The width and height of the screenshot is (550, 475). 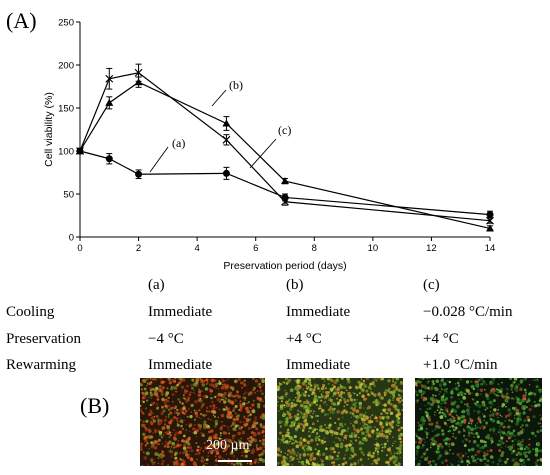 I want to click on table-row-label: Cooling, so click(x=30, y=312).